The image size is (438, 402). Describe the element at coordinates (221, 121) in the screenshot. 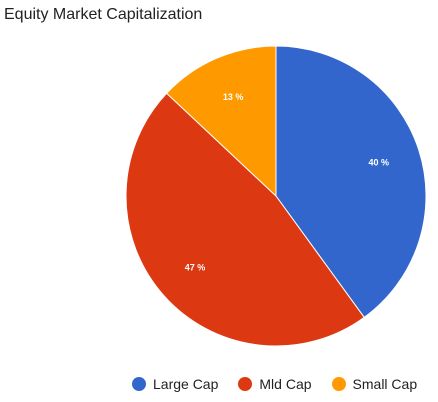

I see `pie-slice-small-cap` at that location.